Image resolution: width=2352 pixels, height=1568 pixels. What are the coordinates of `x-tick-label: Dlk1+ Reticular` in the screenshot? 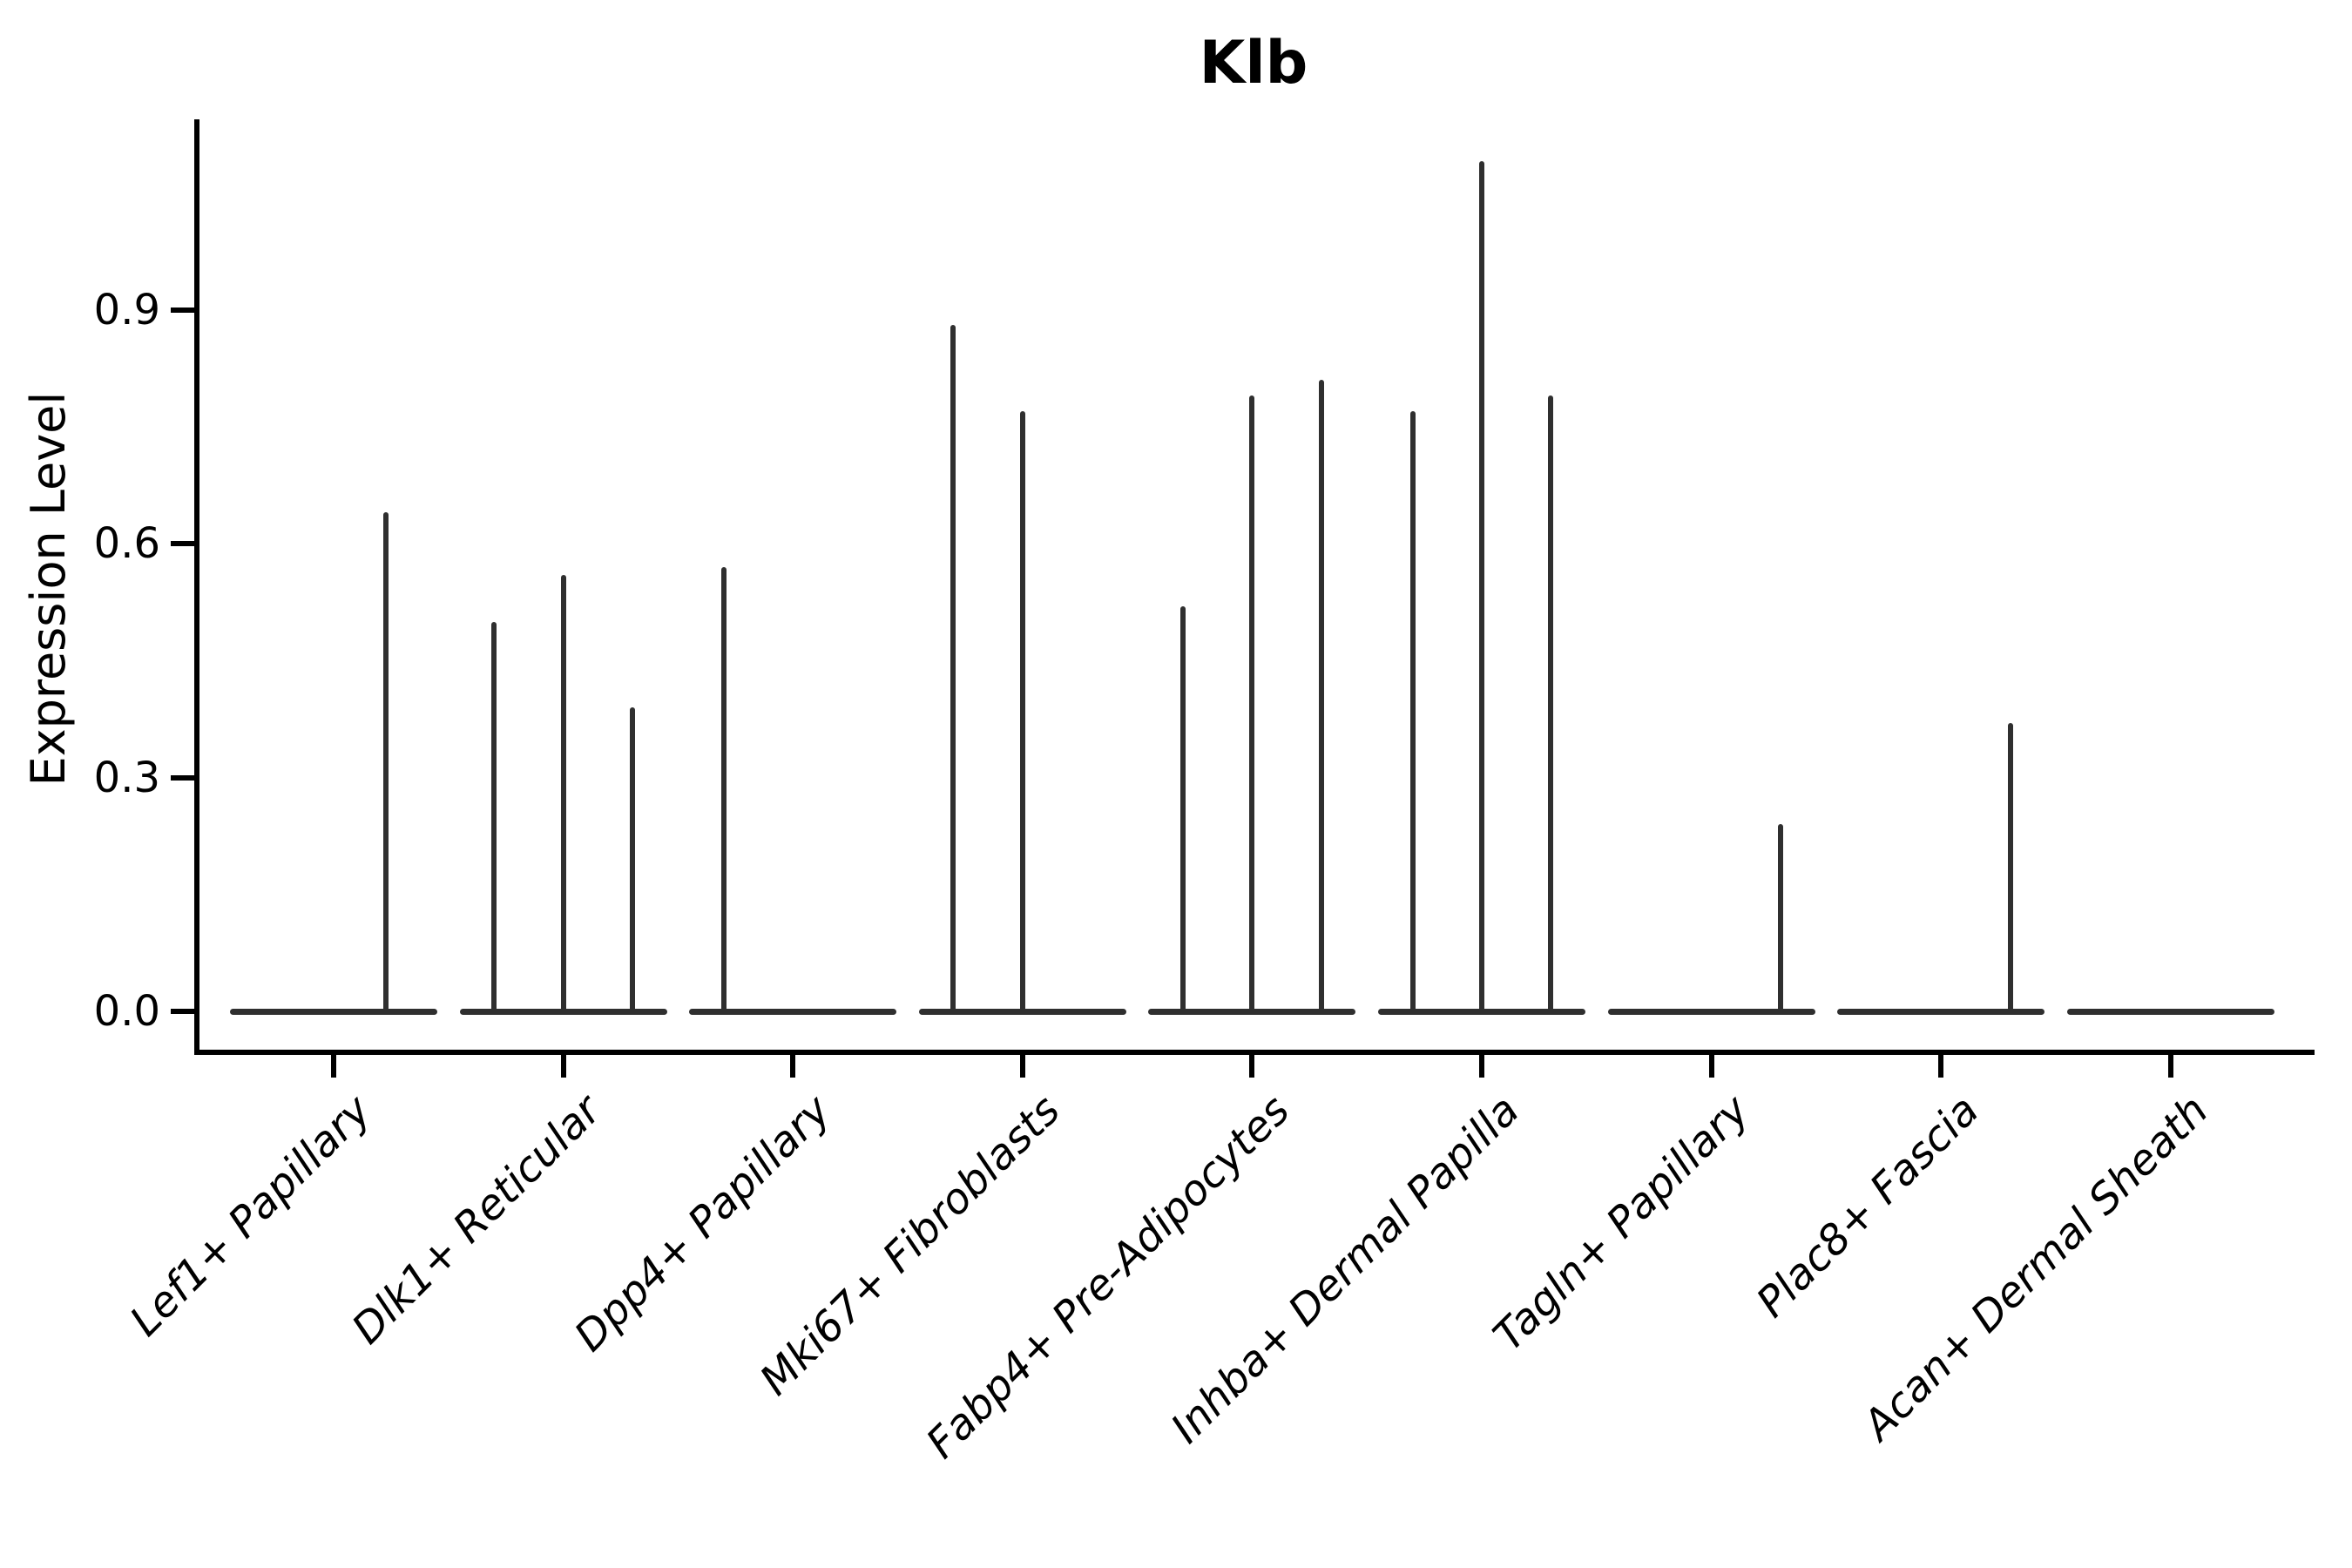 It's located at (476, 1219).